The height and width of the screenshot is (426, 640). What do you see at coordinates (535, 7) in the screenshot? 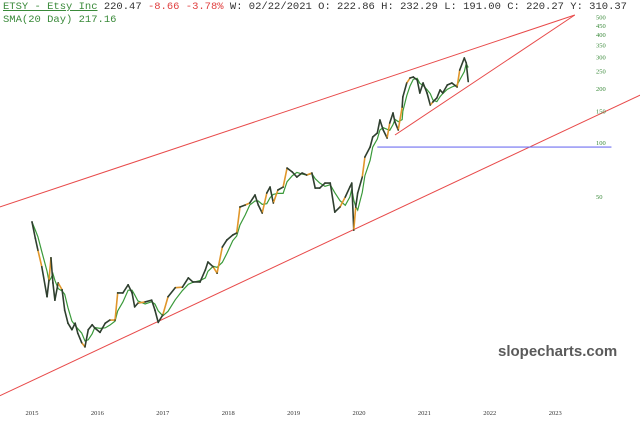
I see `close-value: C: 220.27` at bounding box center [535, 7].